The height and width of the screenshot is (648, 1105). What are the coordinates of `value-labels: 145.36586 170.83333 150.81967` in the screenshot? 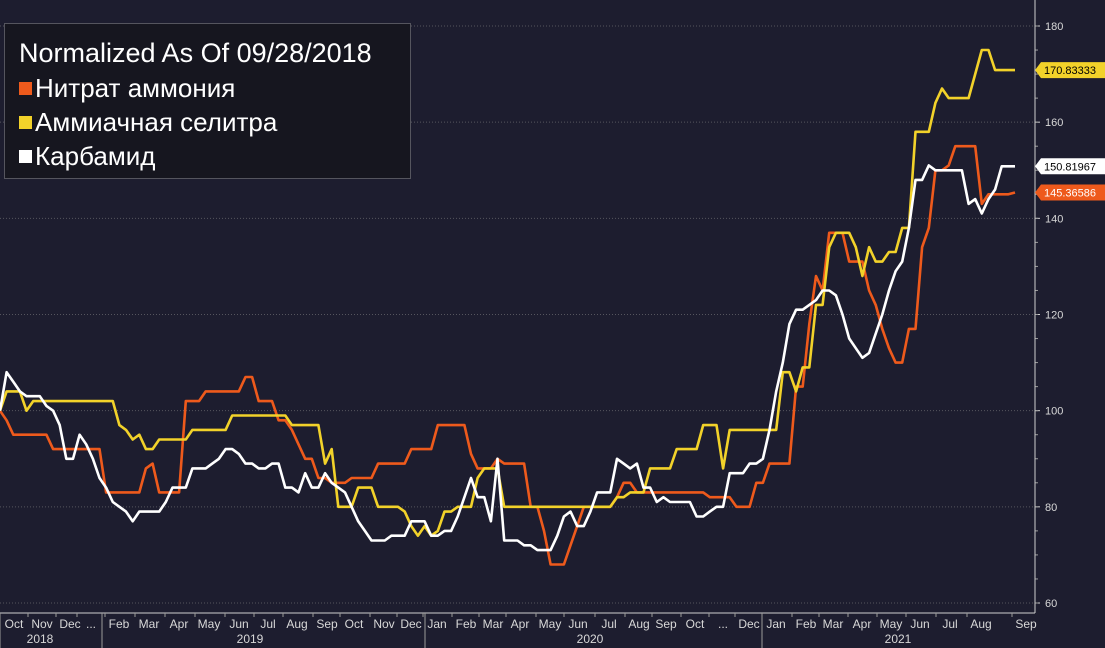 It's located at (1070, 131).